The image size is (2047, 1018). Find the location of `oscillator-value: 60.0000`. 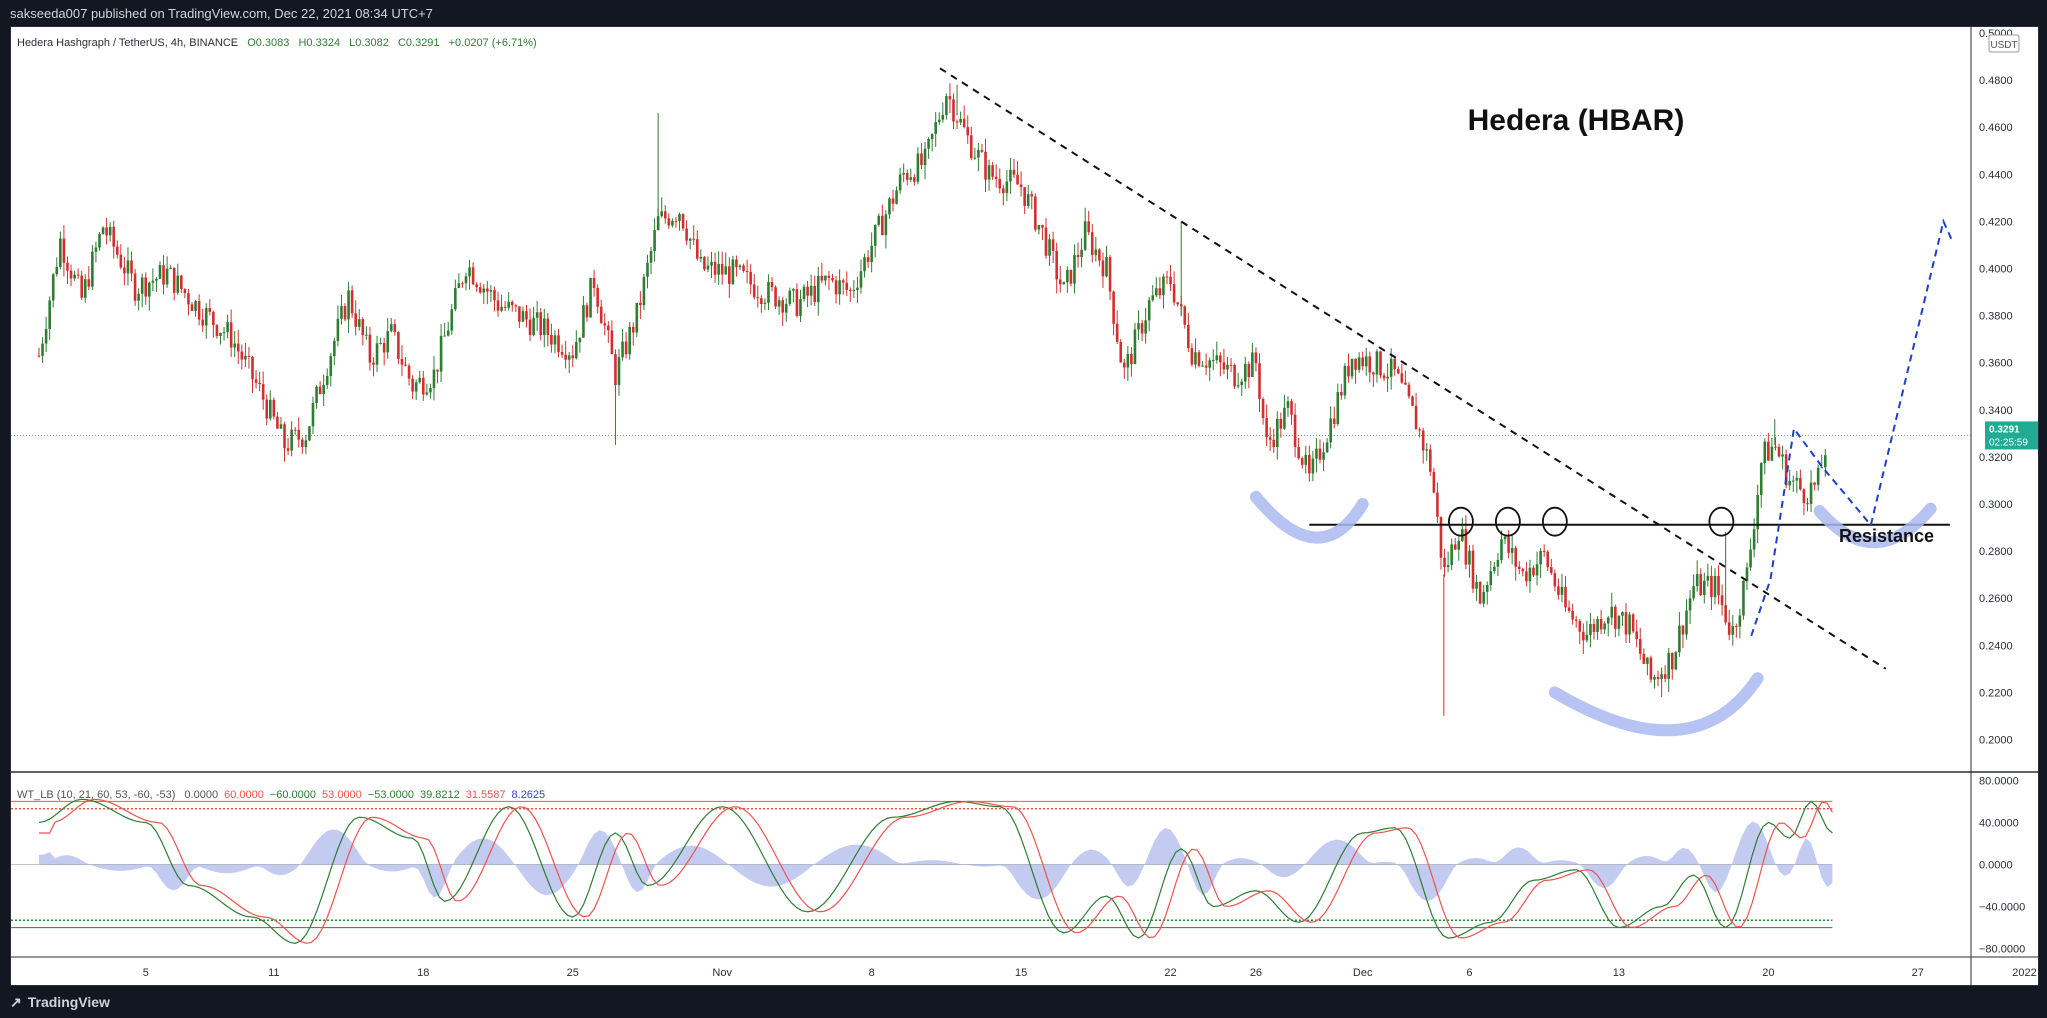

oscillator-value: 60.0000 is located at coordinates (244, 795).